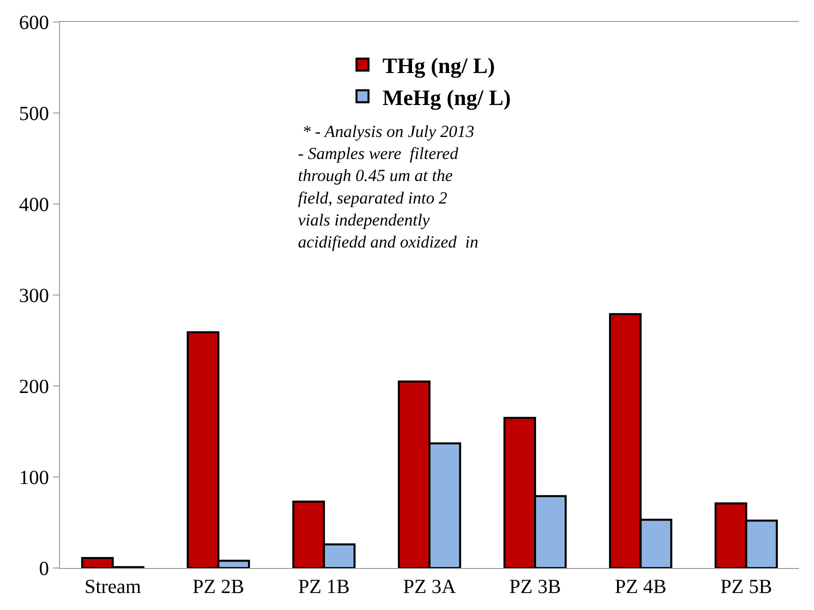 Image resolution: width=814 pixels, height=610 pixels. What do you see at coordinates (34, 114) in the screenshot?
I see `y-tick-label: 500` at bounding box center [34, 114].